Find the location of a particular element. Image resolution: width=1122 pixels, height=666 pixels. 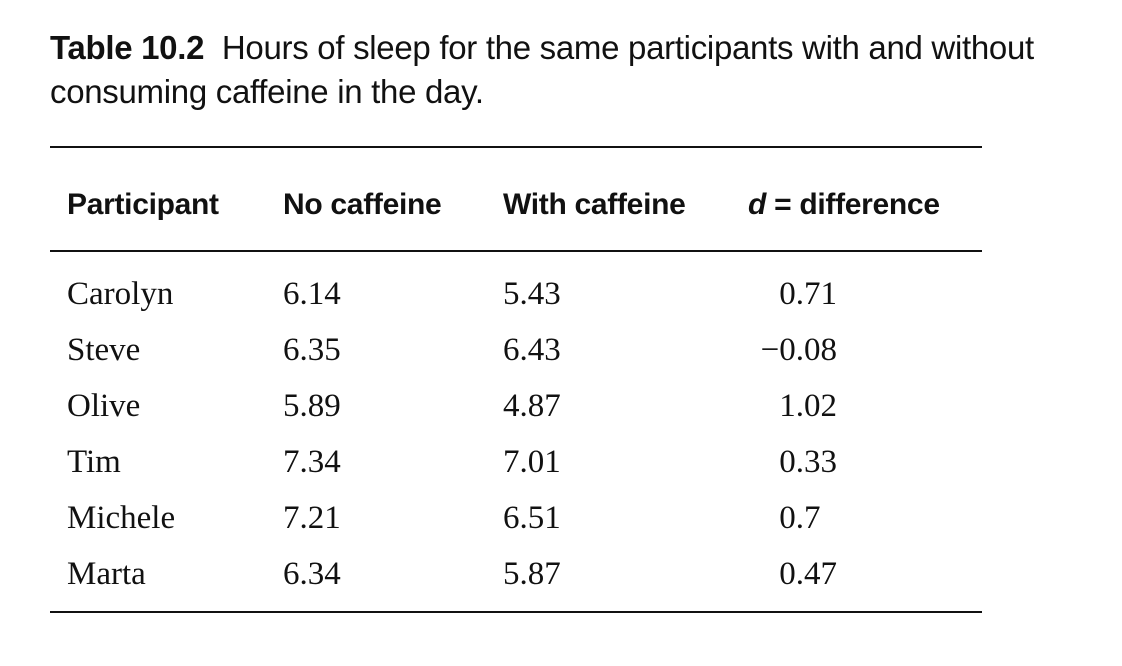

table-row: Michele 7.21 6.51 0.7 is located at coordinates (561, 522).